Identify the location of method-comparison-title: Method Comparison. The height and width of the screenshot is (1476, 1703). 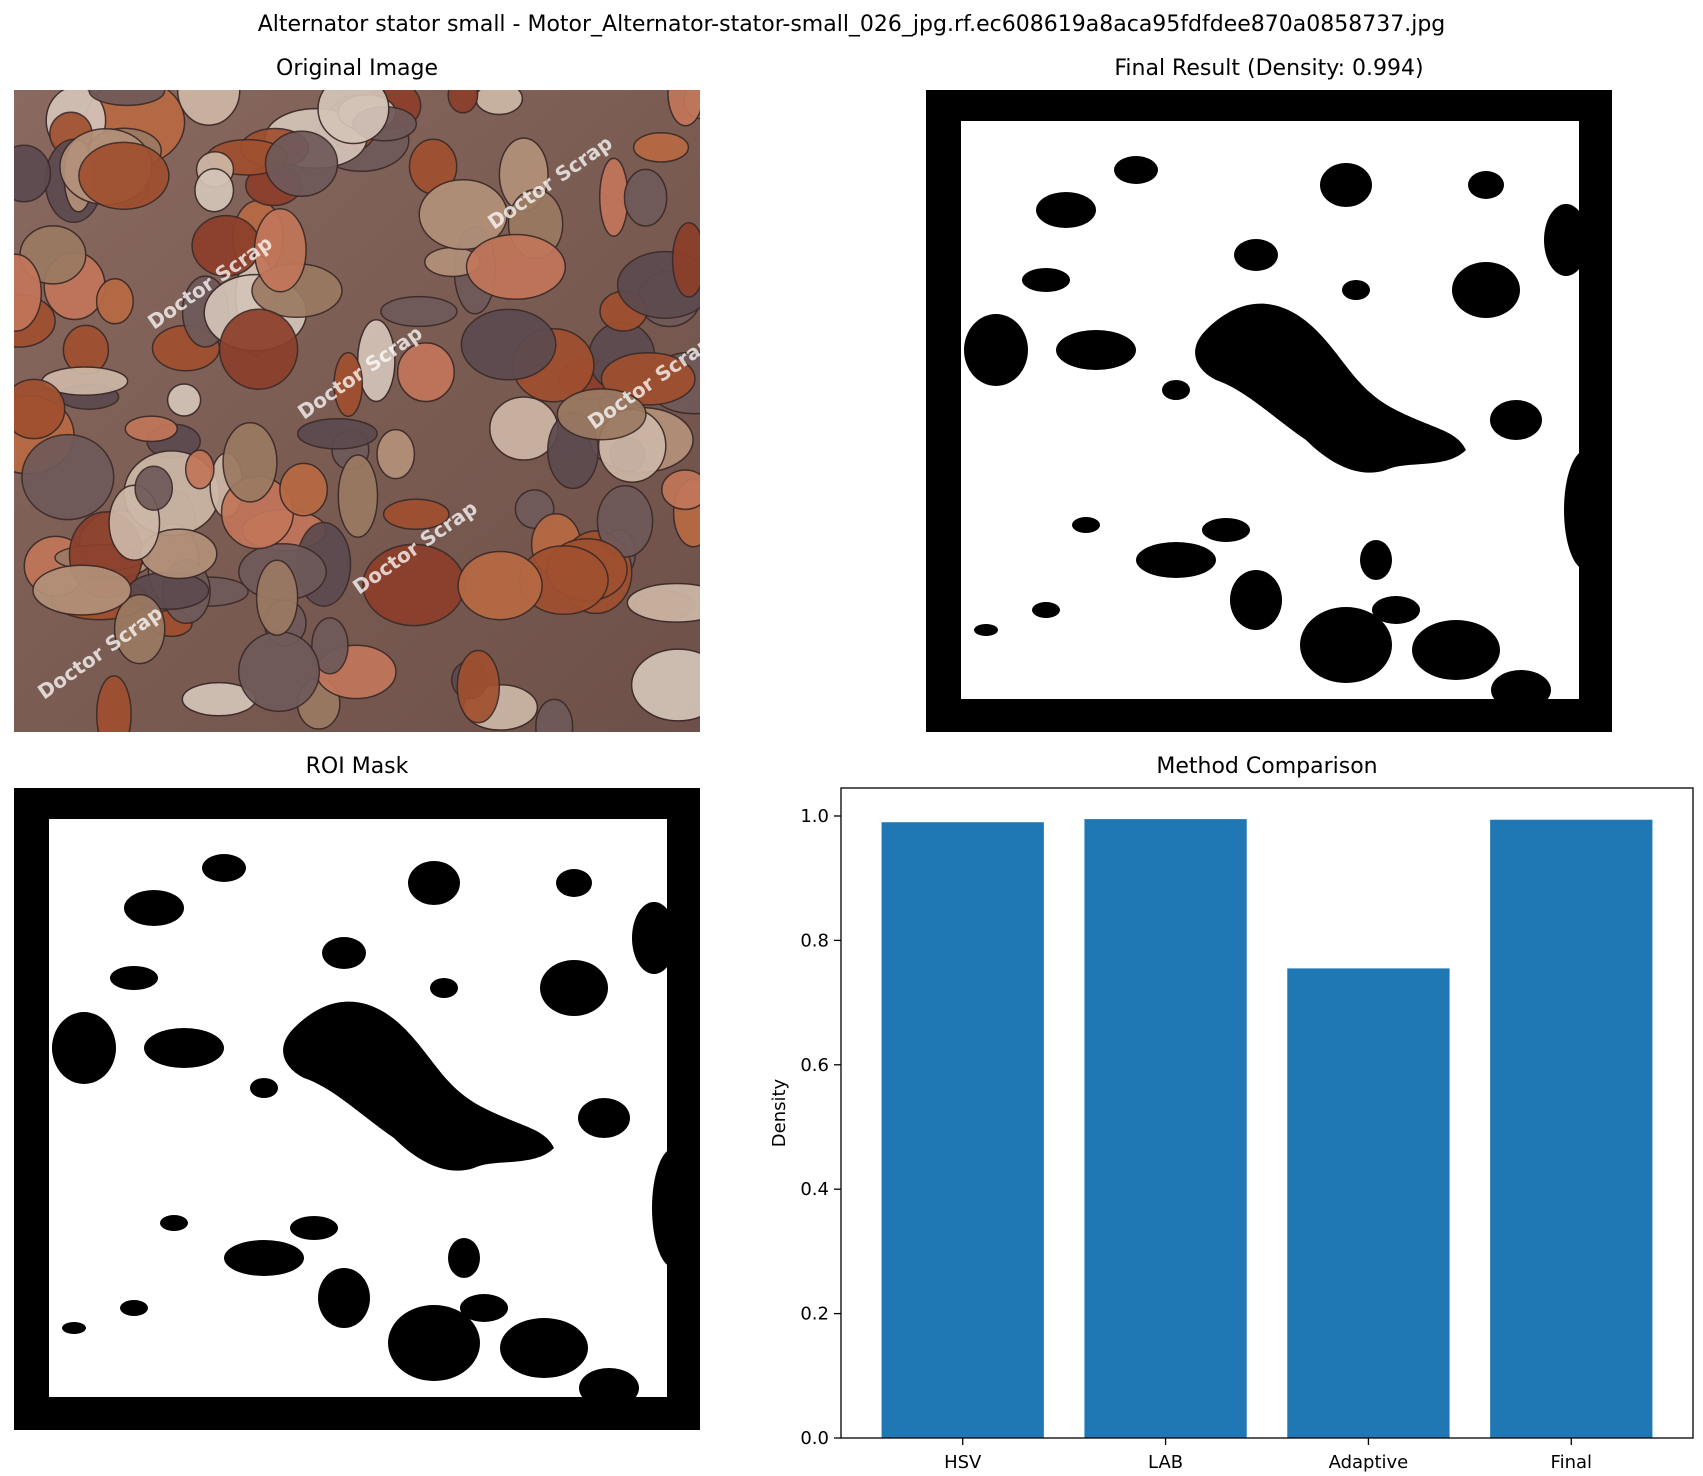
(1267, 766).